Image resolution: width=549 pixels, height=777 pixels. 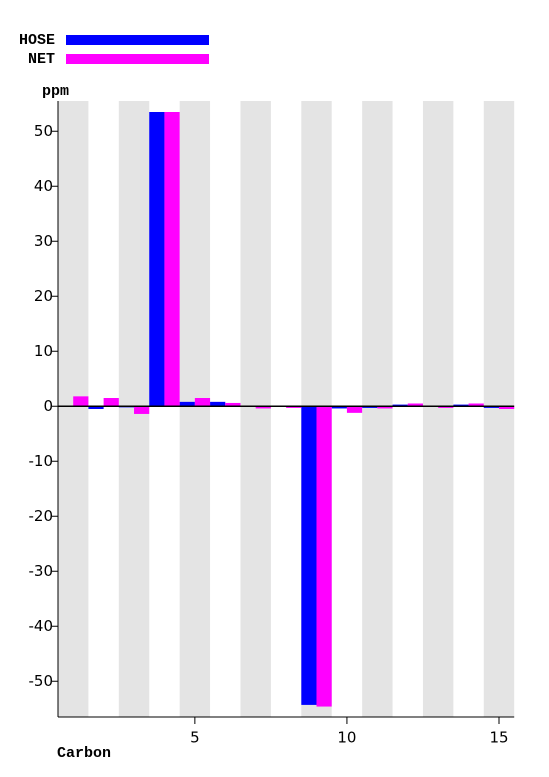 I want to click on x-tick-label: 5, so click(x=195, y=738).